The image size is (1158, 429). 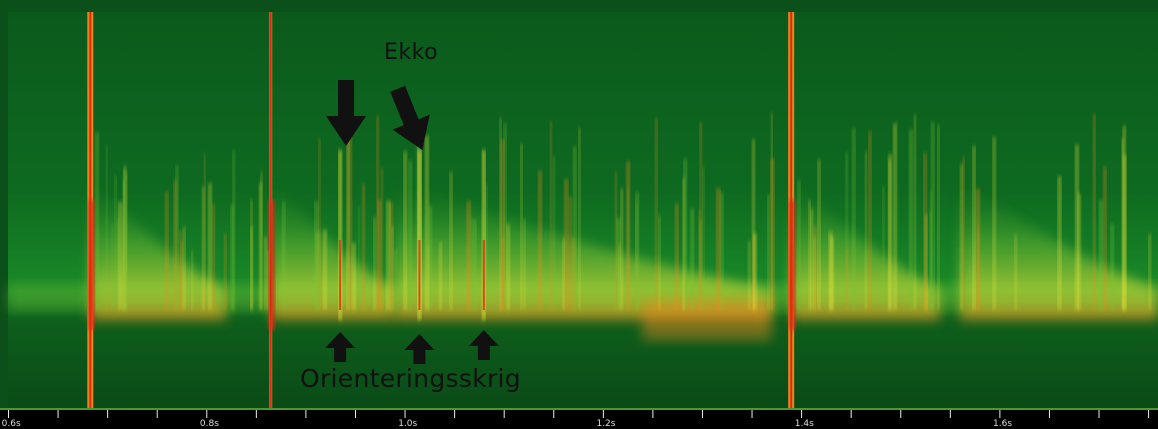 I want to click on hot-patch, so click(x=707, y=320).